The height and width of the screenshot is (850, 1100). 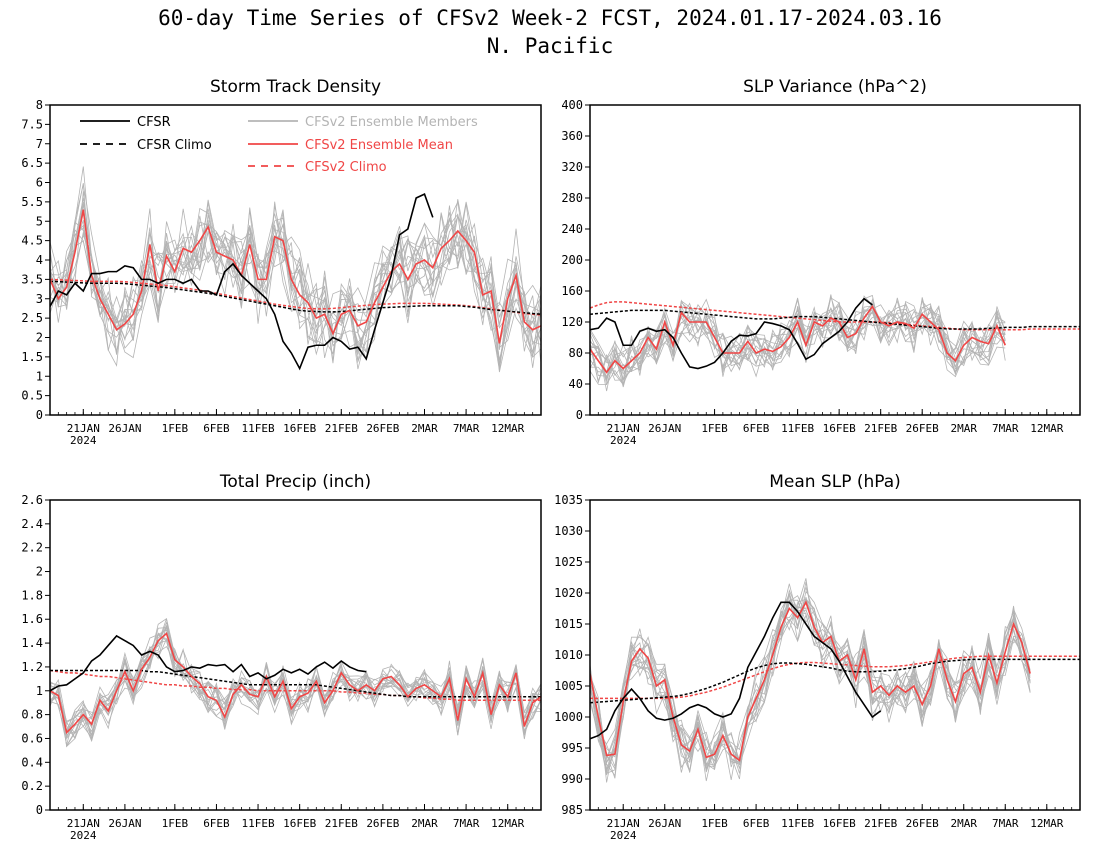 What do you see at coordinates (576, 384) in the screenshot?
I see `y-tick-label: 40` at bounding box center [576, 384].